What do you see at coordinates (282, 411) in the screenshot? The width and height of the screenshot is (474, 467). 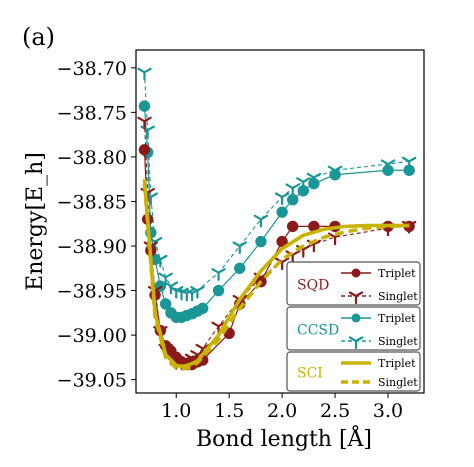 I see `x-tick-label: 2.0` at bounding box center [282, 411].